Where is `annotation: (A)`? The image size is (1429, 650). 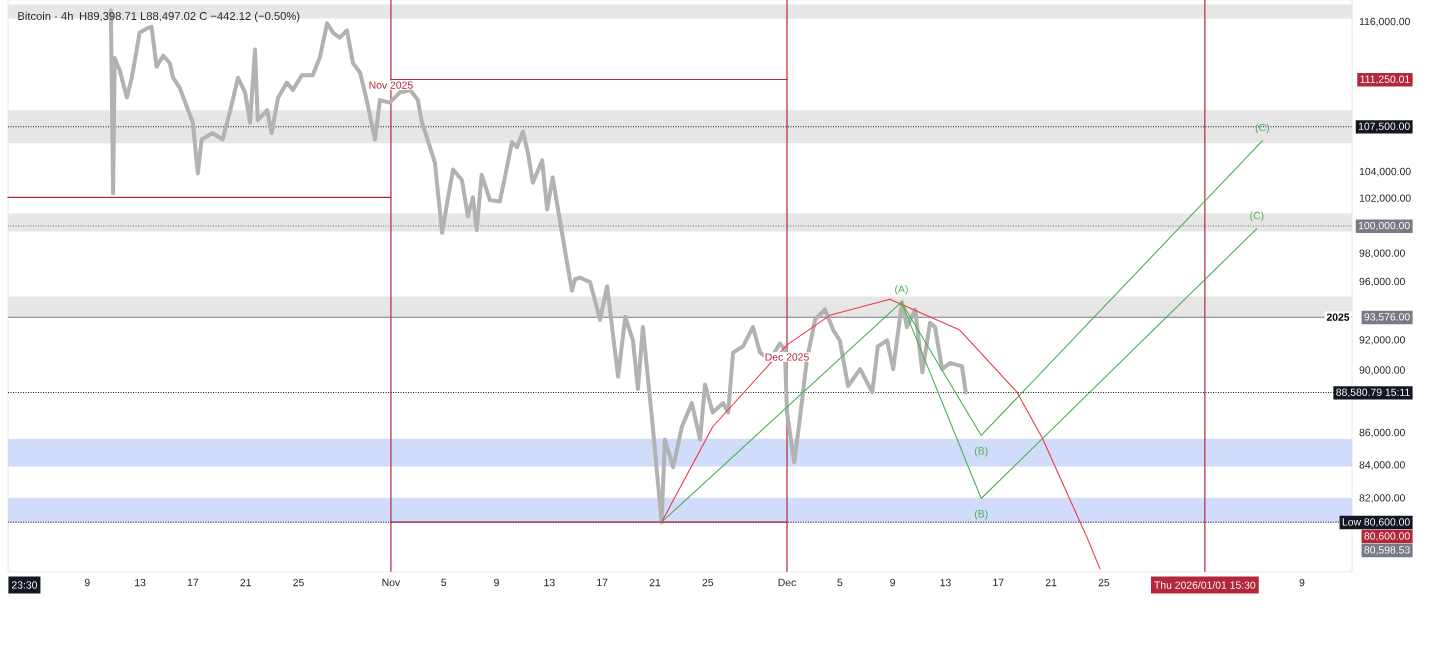
annotation: (A) is located at coordinates (901, 290).